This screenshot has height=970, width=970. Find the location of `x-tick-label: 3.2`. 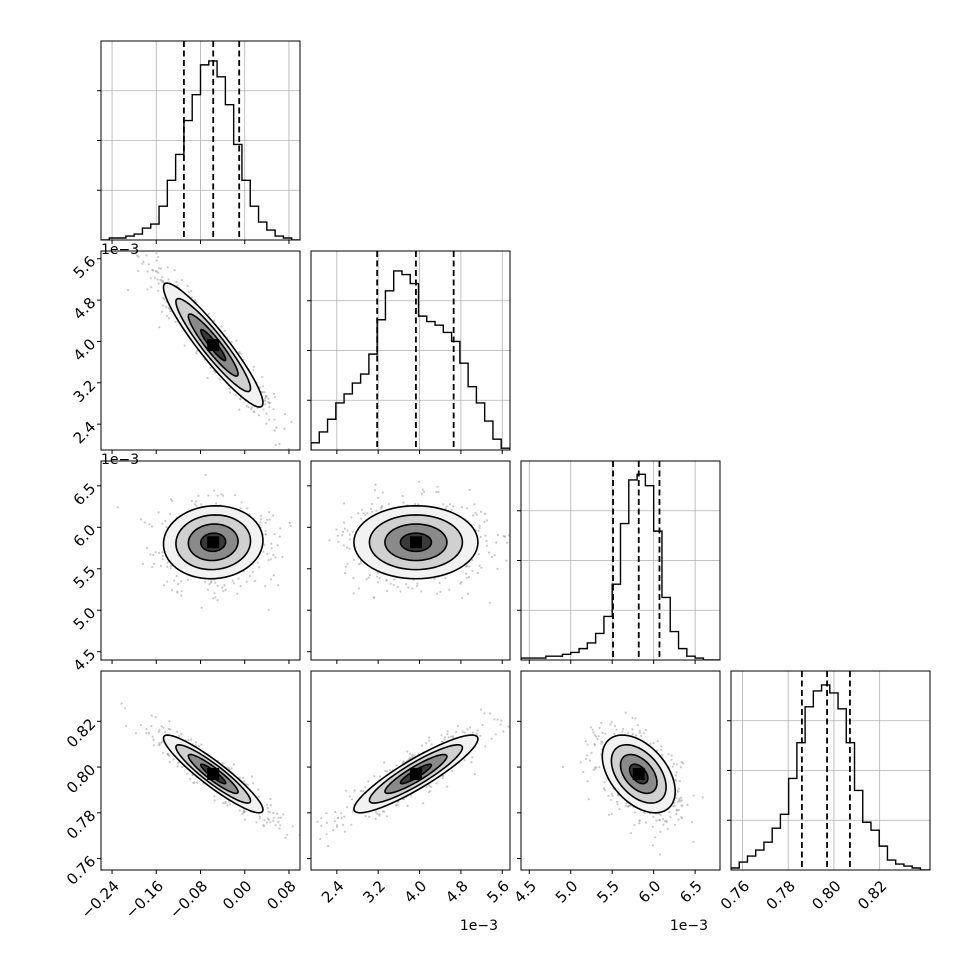

x-tick-label: 3.2 is located at coordinates (374, 892).